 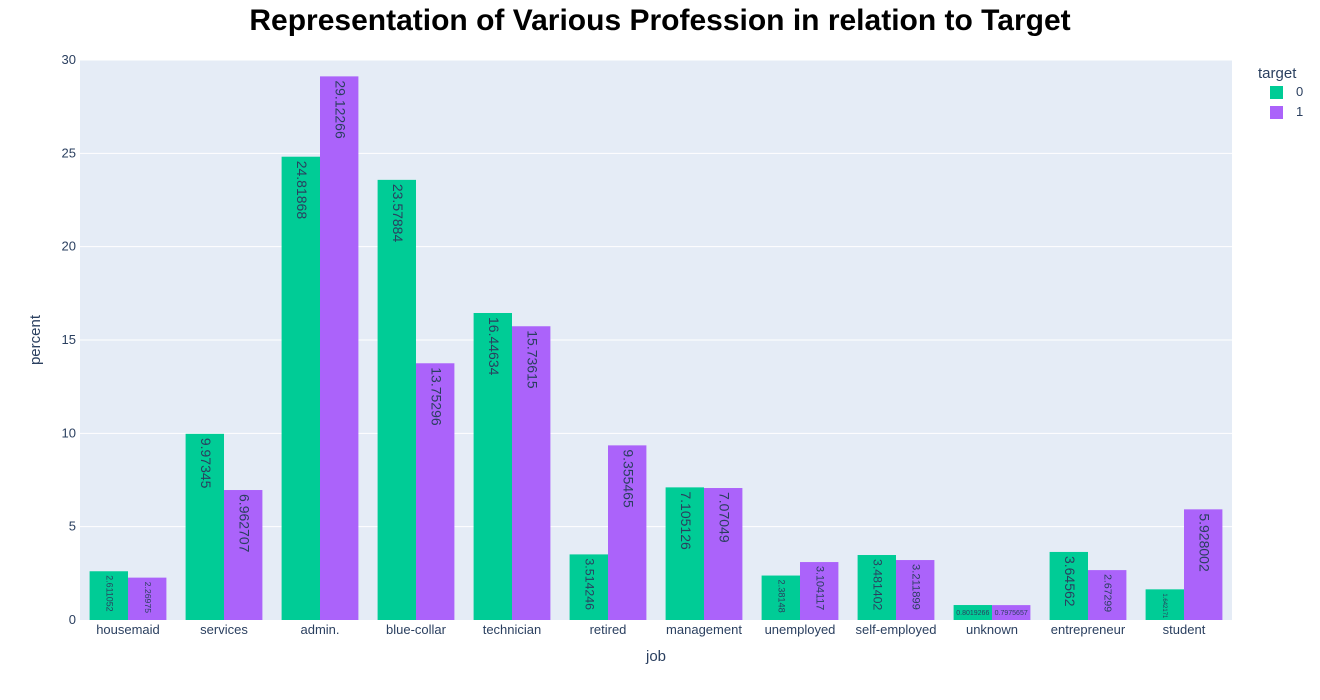 I want to click on x-tick-label: management, so click(x=704, y=629).